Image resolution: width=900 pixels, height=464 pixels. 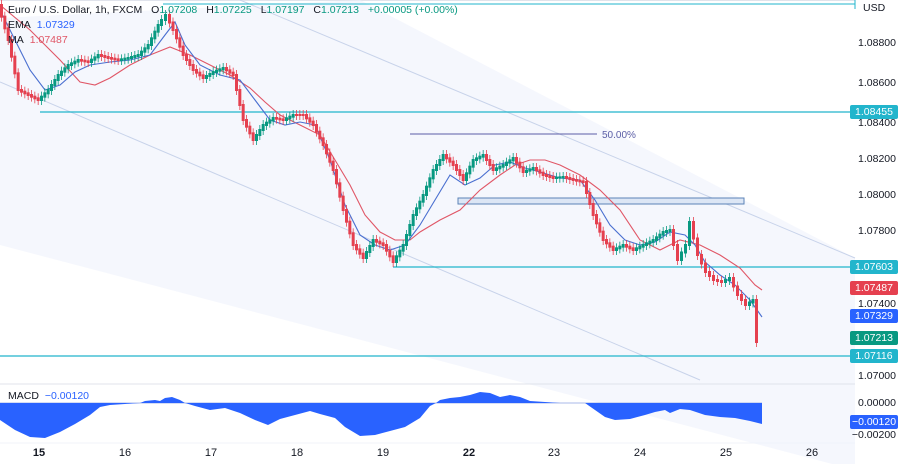 I want to click on fib-50-label: 50.00%, so click(x=619, y=135).